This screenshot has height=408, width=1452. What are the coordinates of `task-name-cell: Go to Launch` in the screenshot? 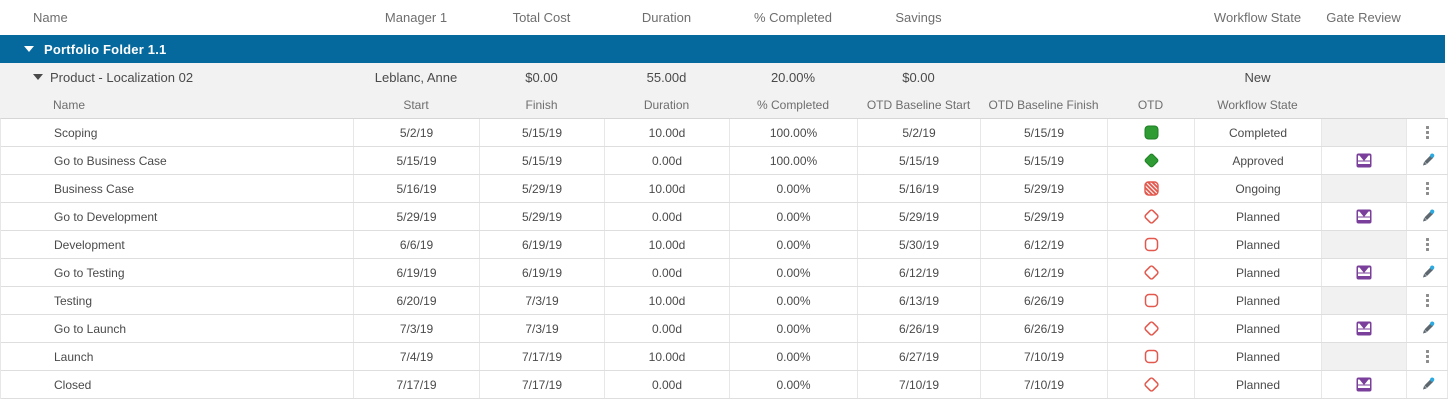 It's located at (177, 328).